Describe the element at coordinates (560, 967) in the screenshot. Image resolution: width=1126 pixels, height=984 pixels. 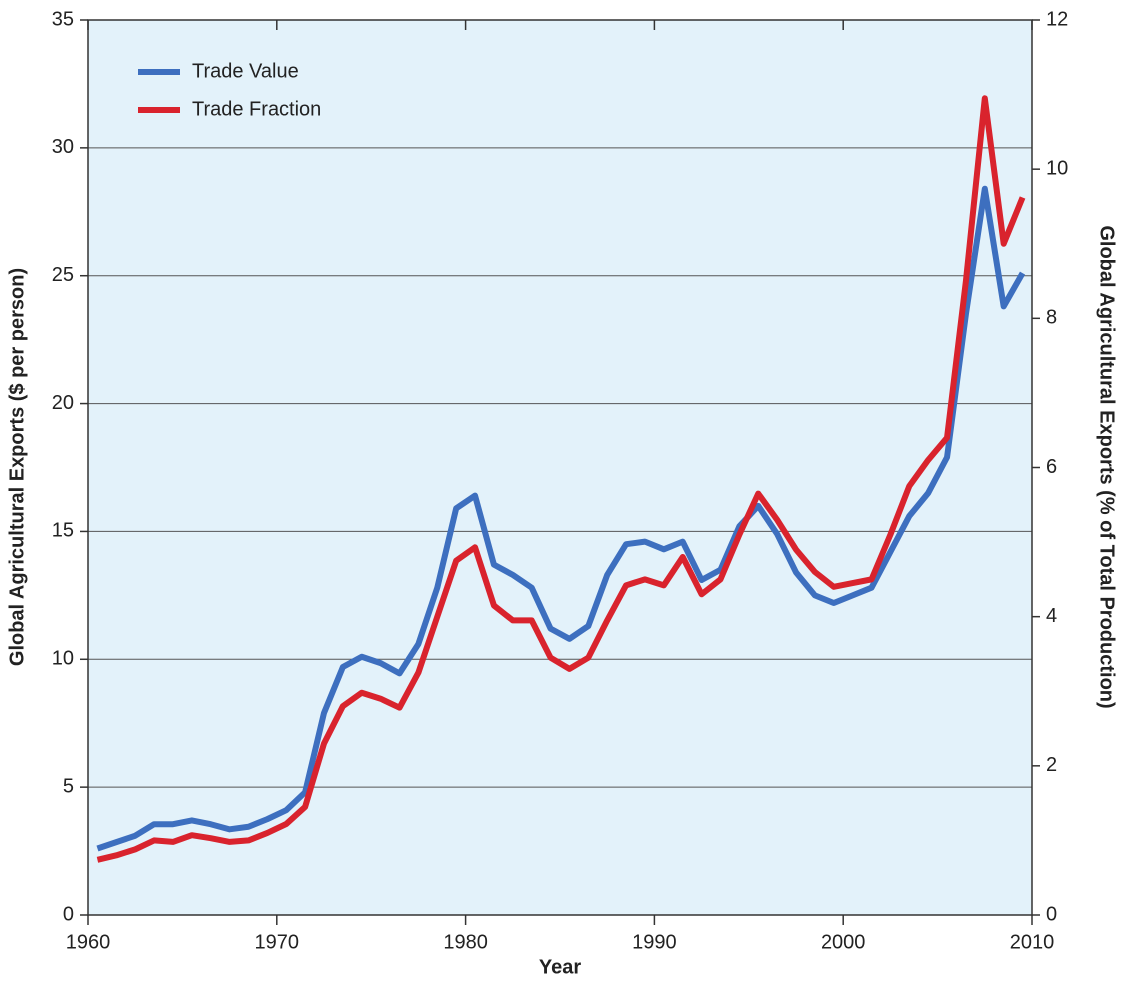
I see `x-axis-title: Year` at that location.